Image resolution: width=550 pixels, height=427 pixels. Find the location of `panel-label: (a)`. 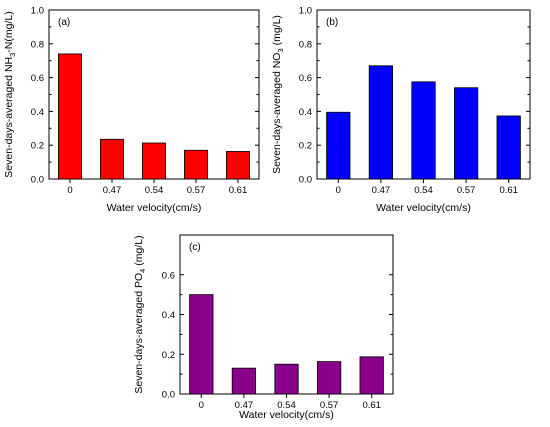

panel-label: (a) is located at coordinates (64, 22).